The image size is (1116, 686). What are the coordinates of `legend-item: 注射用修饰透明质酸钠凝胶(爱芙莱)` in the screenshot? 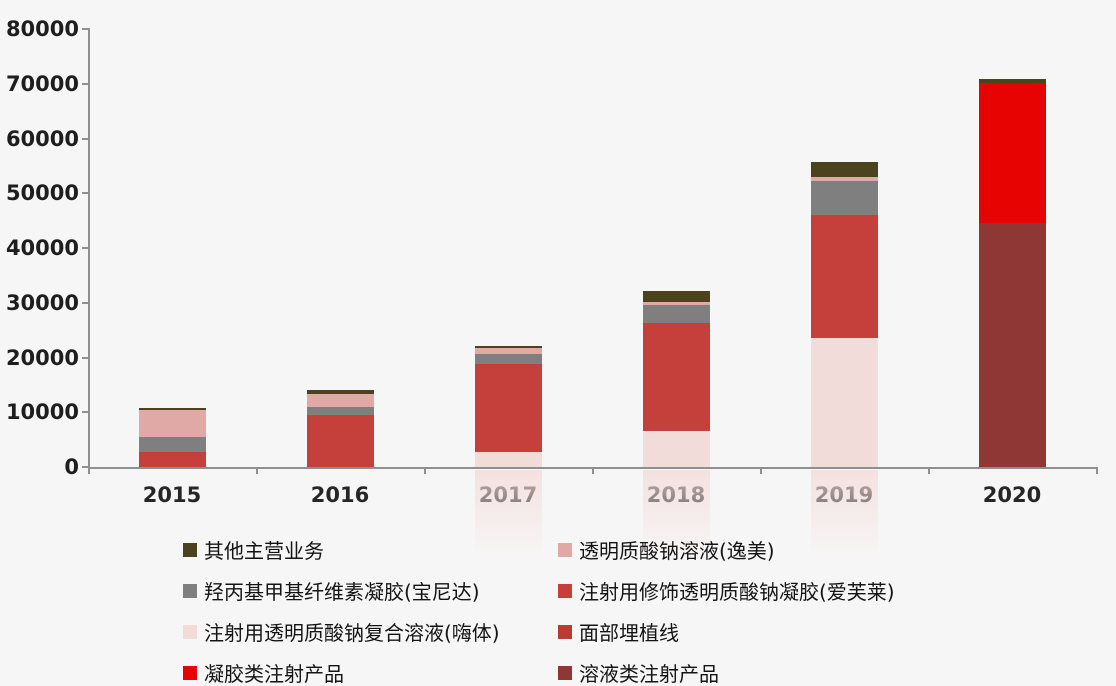 It's located at (726, 590).